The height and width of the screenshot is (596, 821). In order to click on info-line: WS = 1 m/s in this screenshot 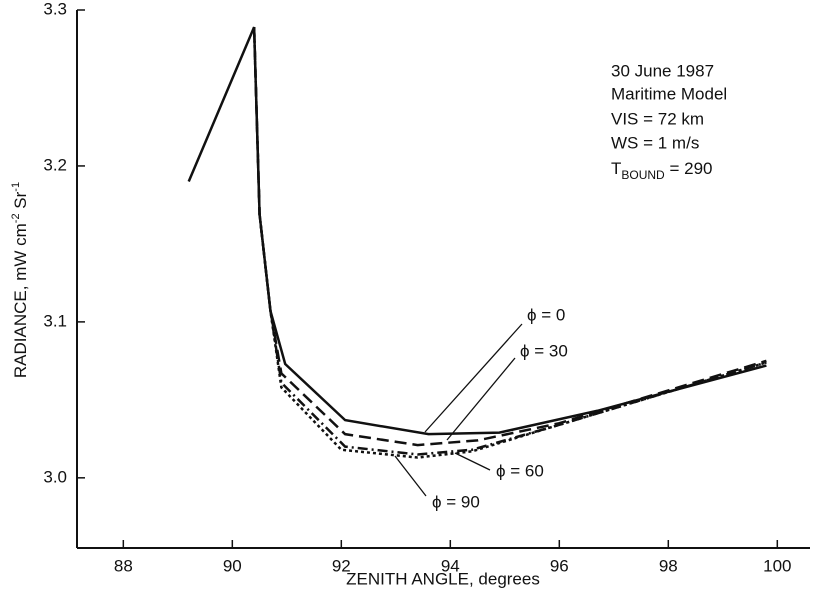, I will do `click(655, 142)`.